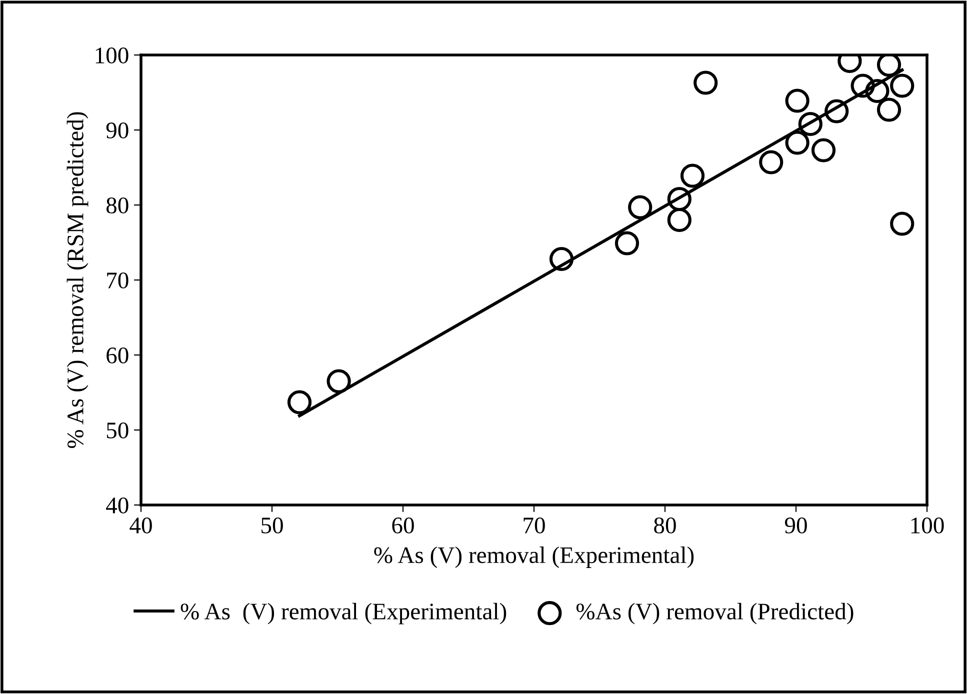 This screenshot has width=967, height=694. Describe the element at coordinates (534, 557) in the screenshot. I see `x-axis-title: % As (V) removal (Experimental)` at that location.